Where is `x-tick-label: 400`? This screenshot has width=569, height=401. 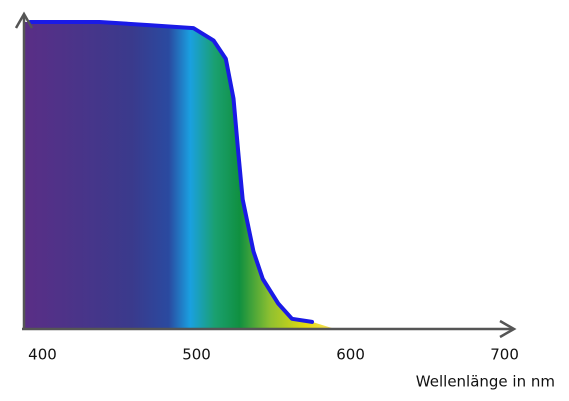
x-tick-label: 400 is located at coordinates (42, 355).